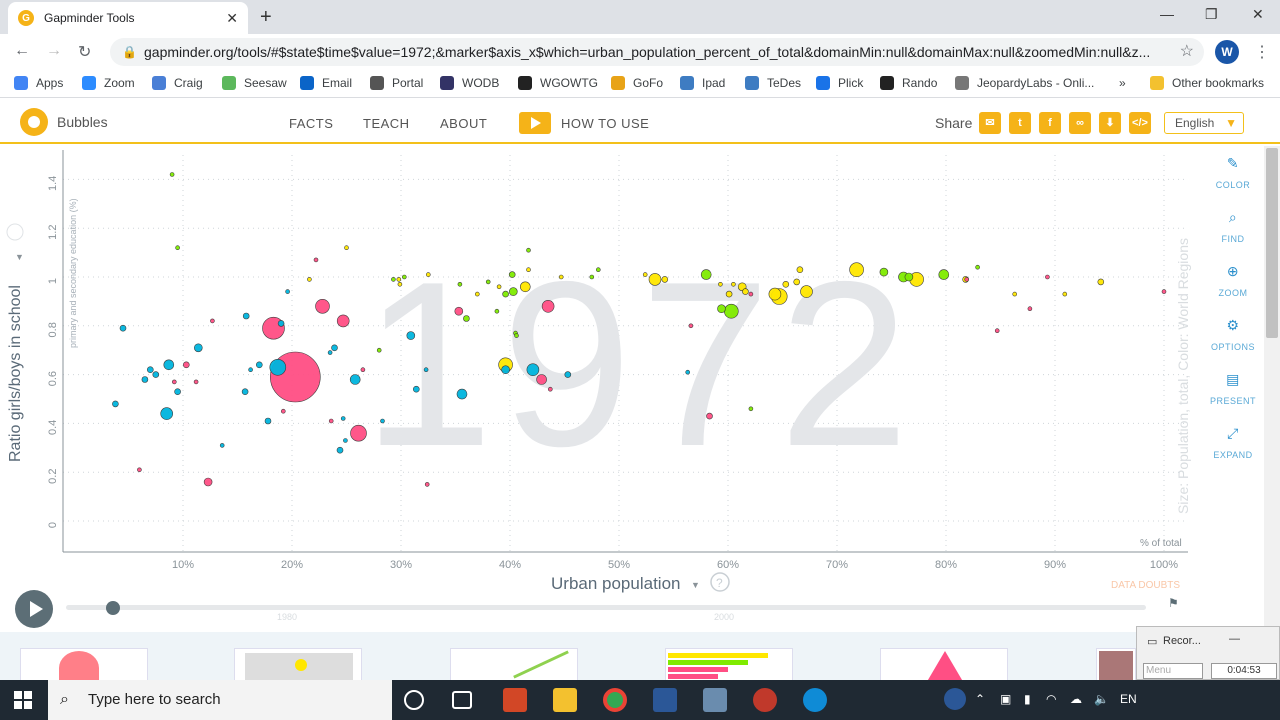  Describe the element at coordinates (311, 123) in the screenshot. I see `nav-facts: FACTS` at that location.